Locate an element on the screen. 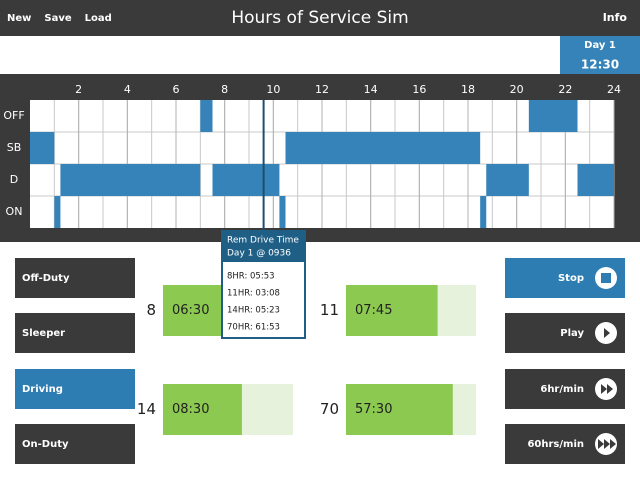 The width and height of the screenshot is (640, 480). row-label: ON is located at coordinates (14, 211).